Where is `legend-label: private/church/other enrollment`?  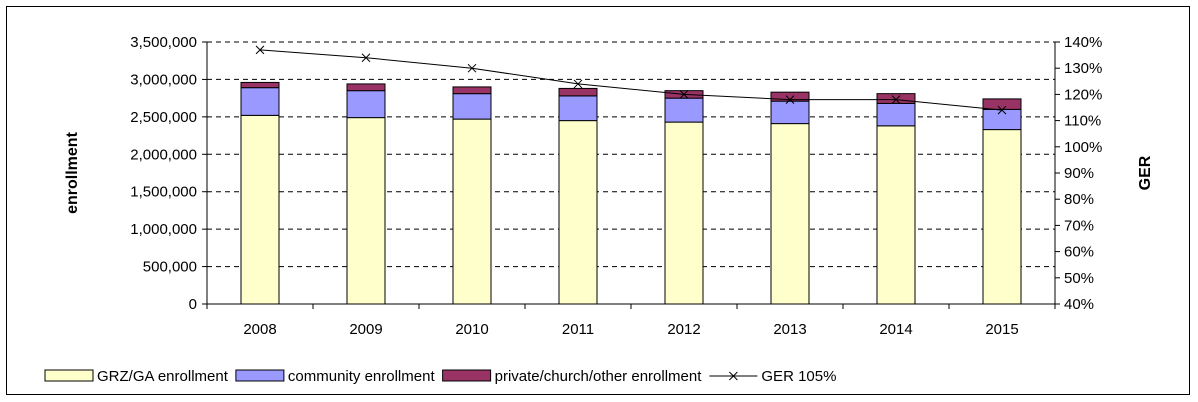 legend-label: private/church/other enrollment is located at coordinates (599, 376).